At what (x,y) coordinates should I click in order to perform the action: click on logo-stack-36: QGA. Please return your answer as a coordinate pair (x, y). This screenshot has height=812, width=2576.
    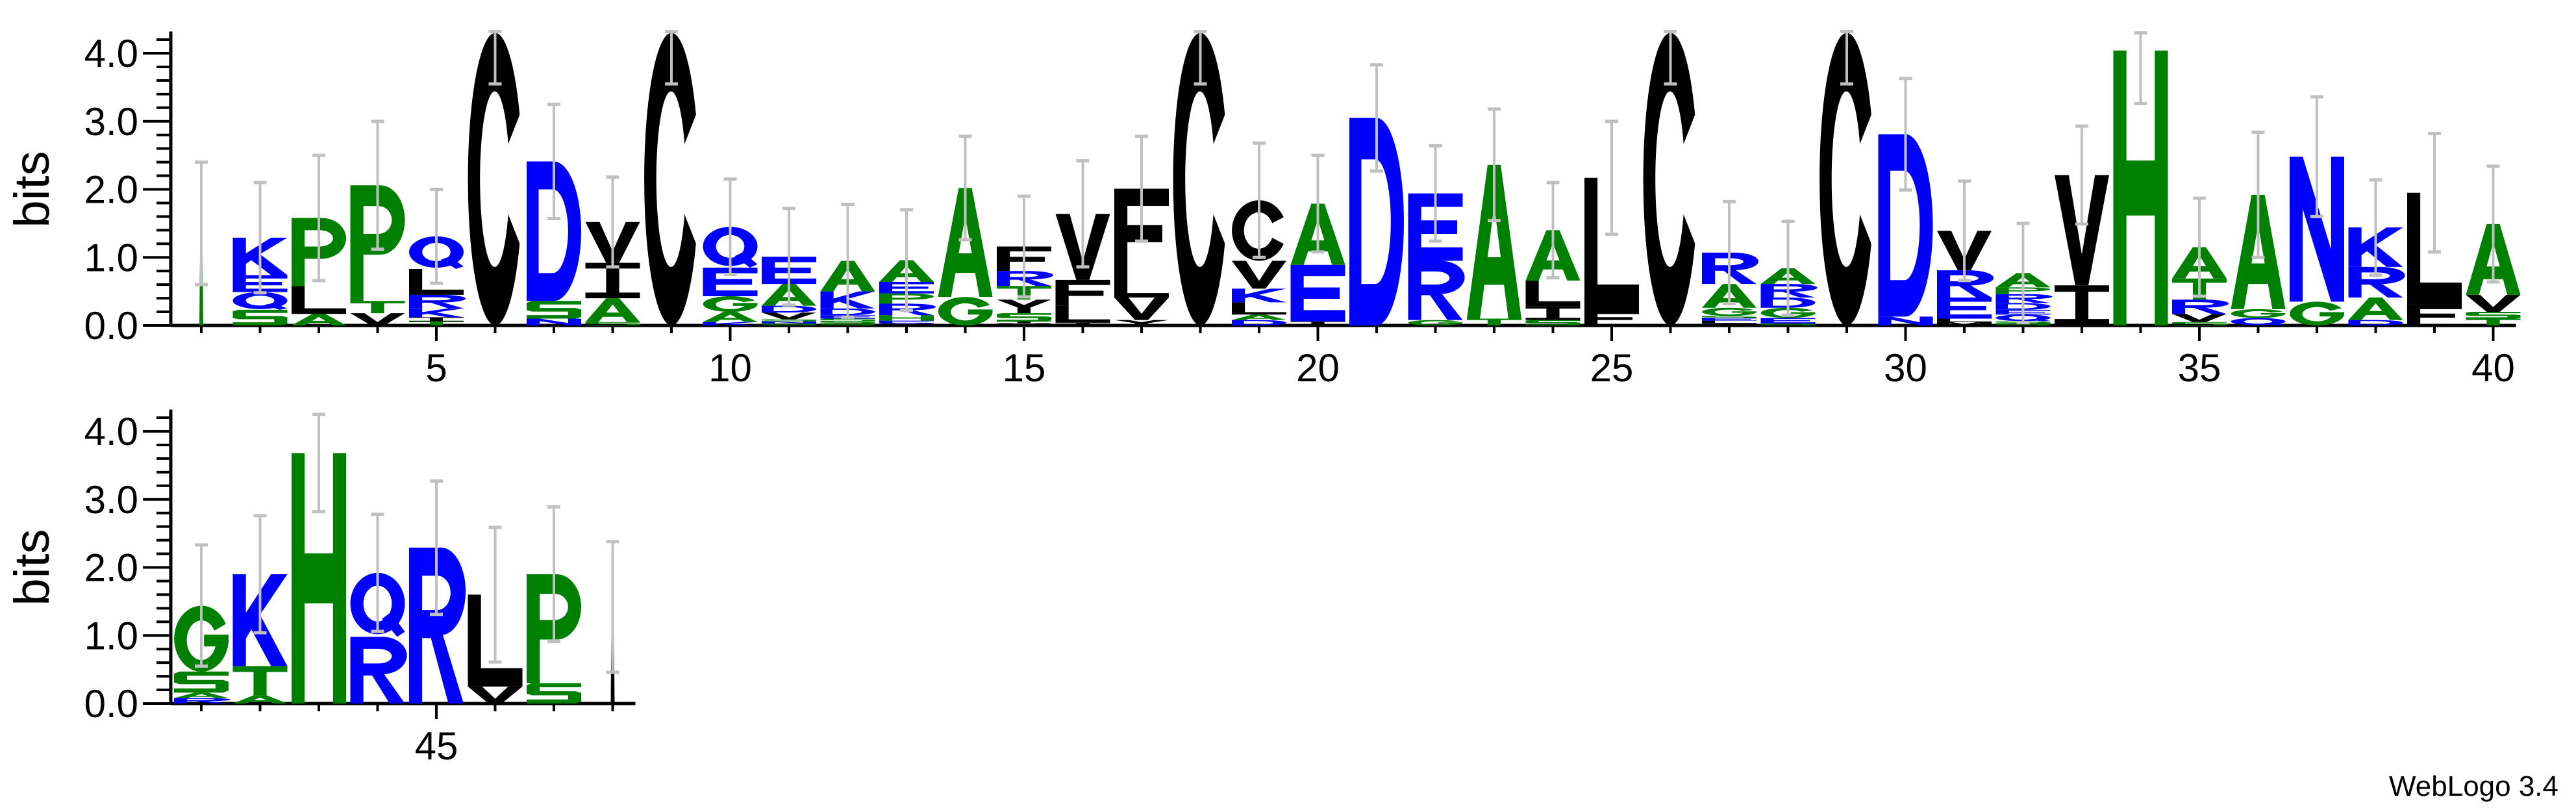
    Looking at the image, I should click on (2258, 228).